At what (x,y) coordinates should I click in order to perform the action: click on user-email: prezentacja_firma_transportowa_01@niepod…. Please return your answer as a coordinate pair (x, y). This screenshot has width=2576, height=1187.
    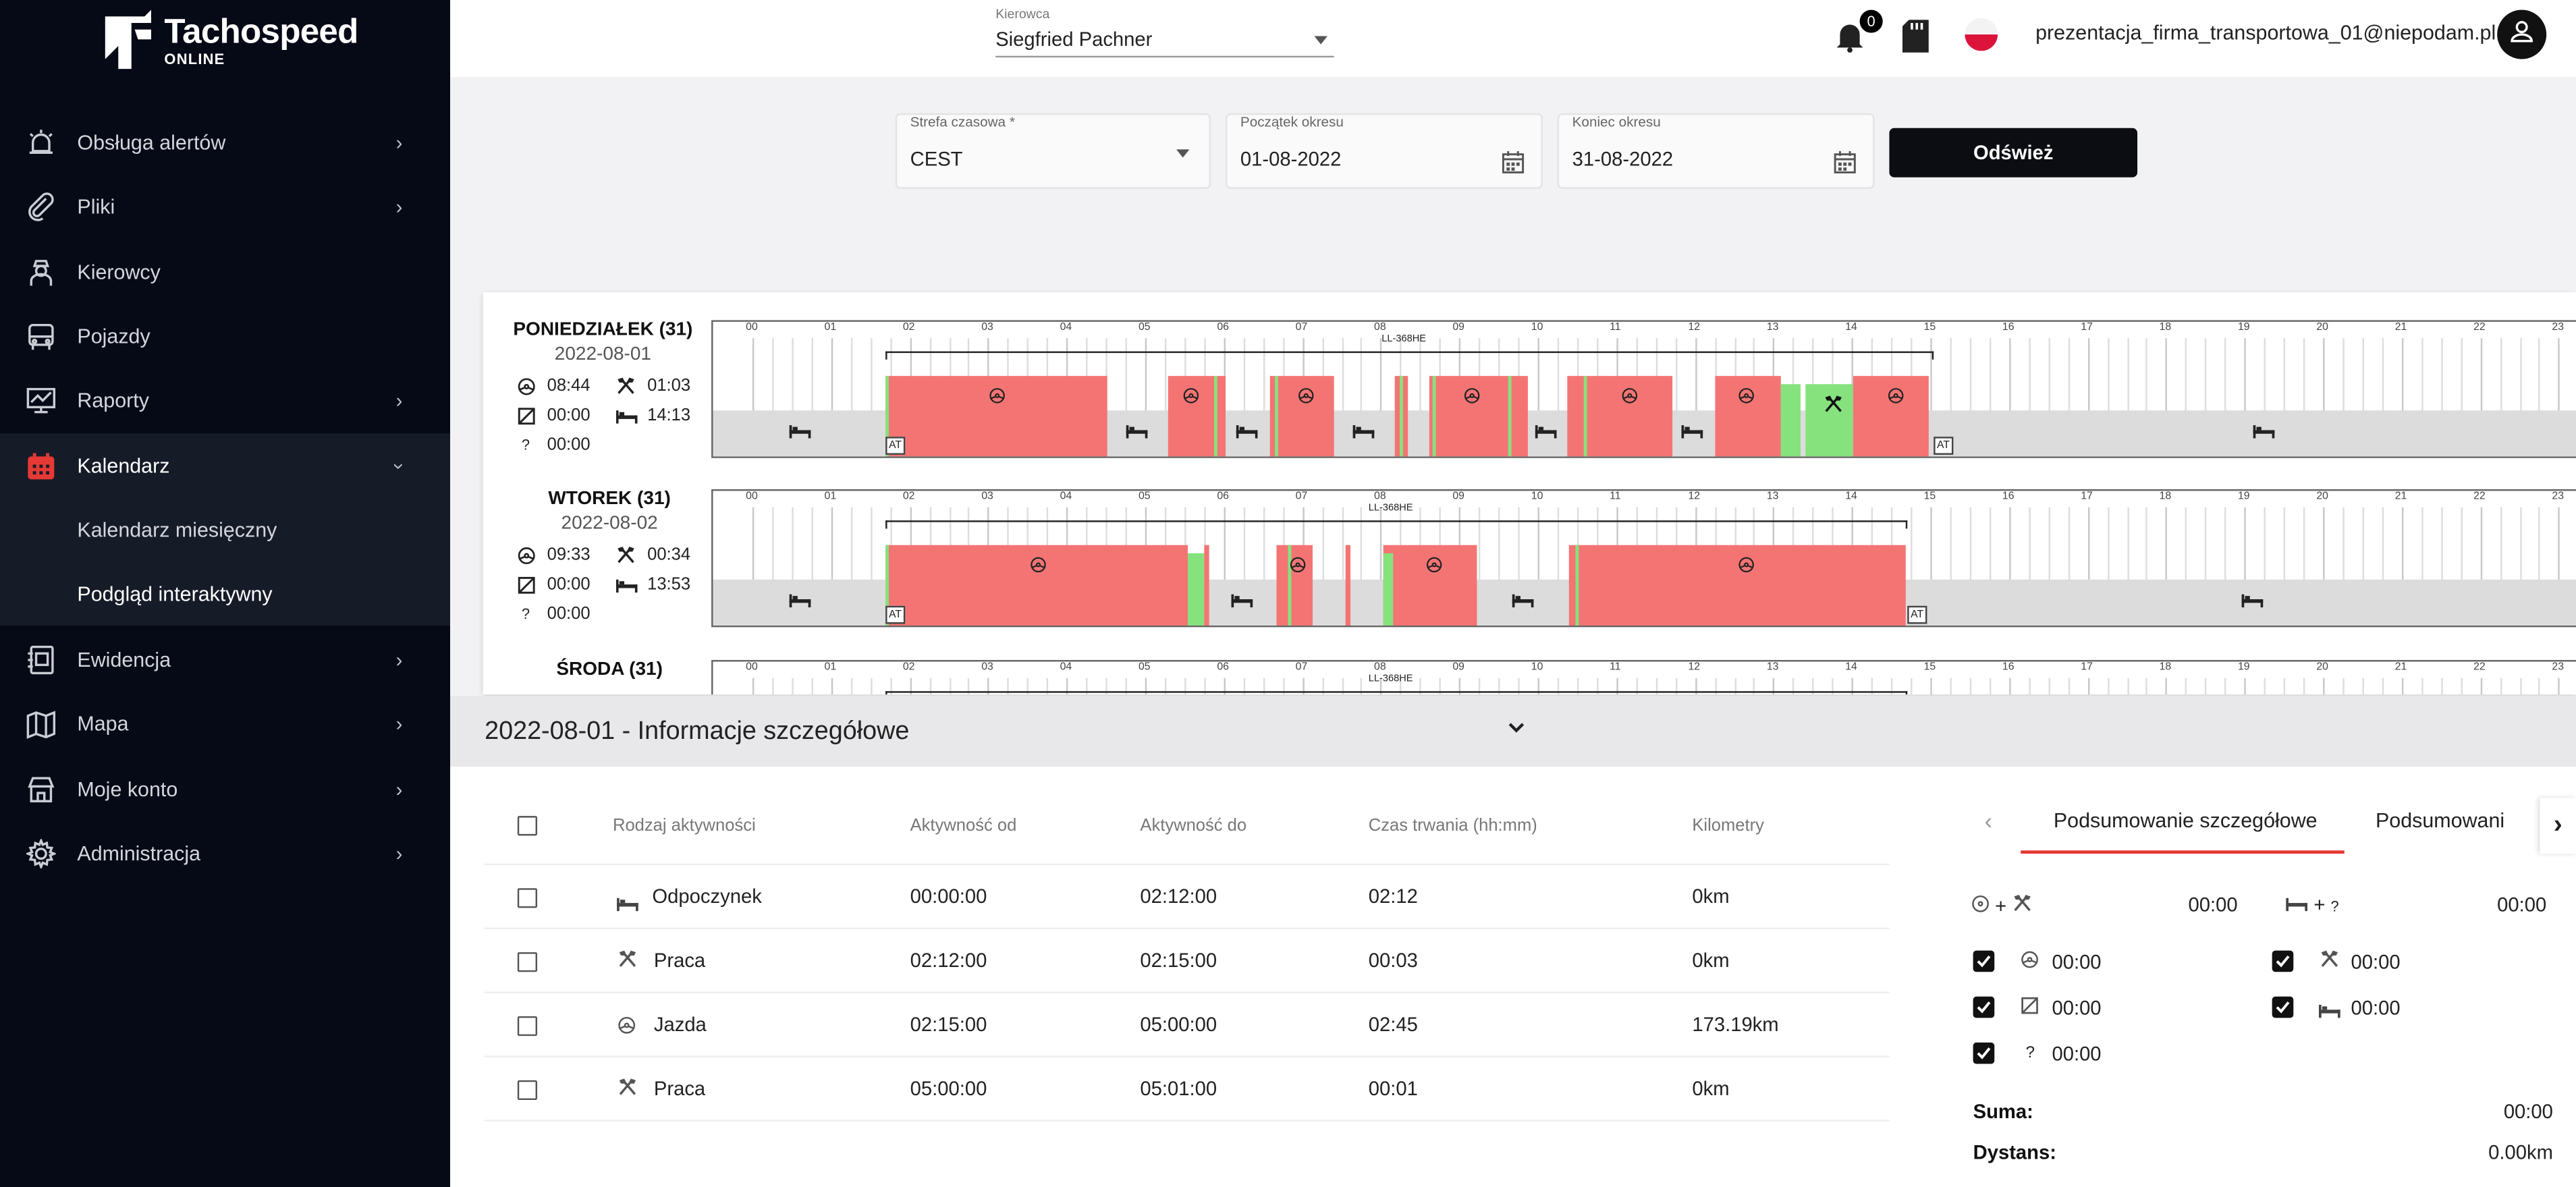
    Looking at the image, I should click on (2265, 33).